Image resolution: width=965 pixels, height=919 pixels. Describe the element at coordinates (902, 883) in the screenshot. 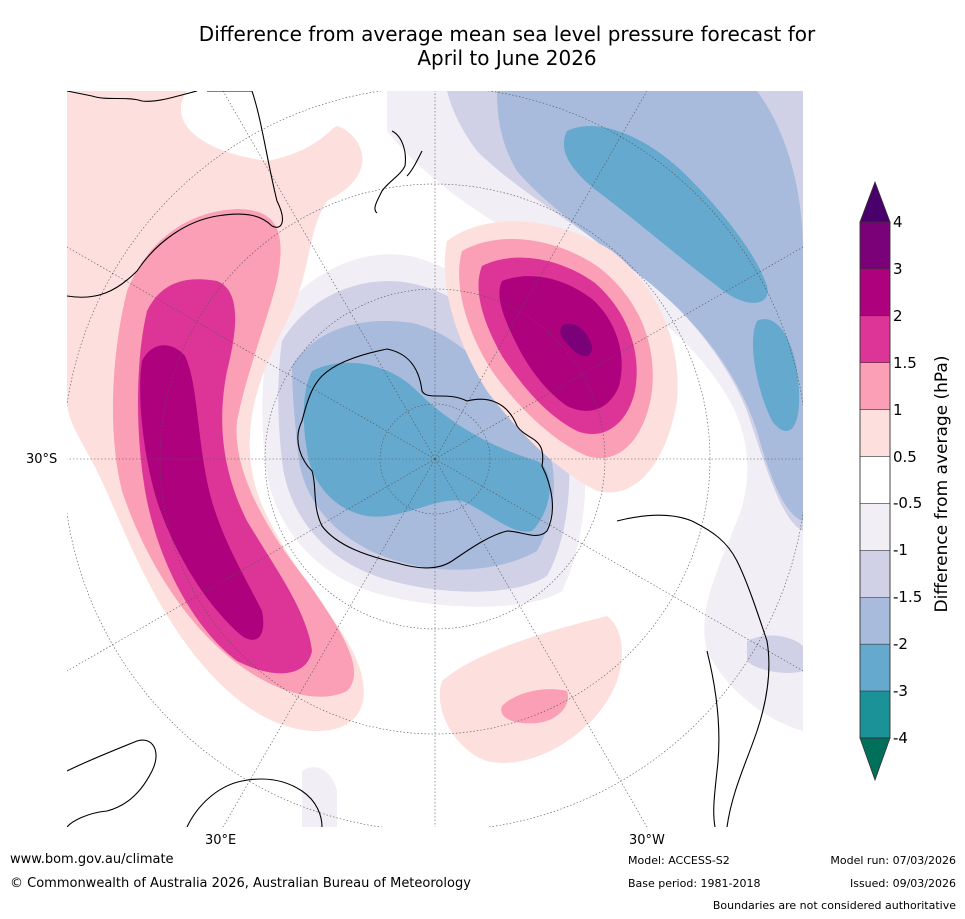

I see `footer-issued: Issued: 09/03/2026` at that location.